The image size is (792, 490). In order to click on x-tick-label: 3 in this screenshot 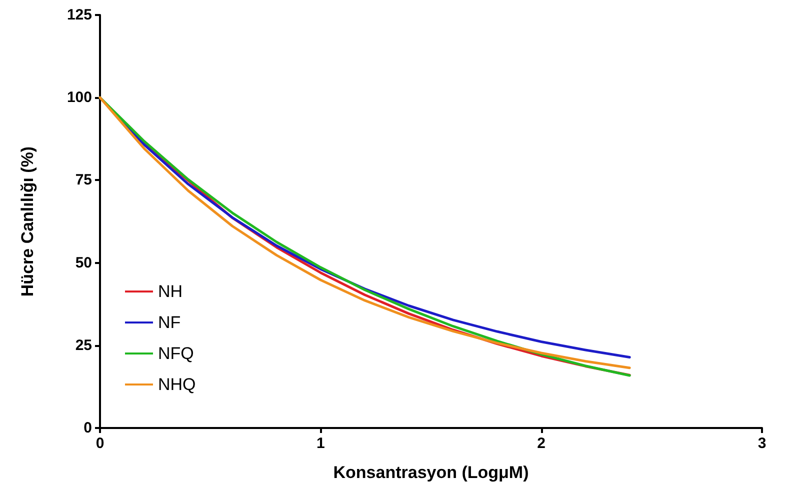, I will do `click(762, 443)`.